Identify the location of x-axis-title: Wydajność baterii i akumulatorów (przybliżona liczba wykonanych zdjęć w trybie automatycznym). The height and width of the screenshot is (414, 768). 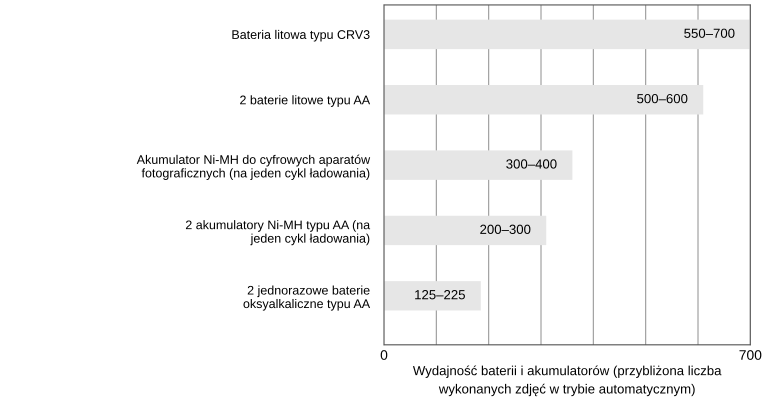
(567, 380).